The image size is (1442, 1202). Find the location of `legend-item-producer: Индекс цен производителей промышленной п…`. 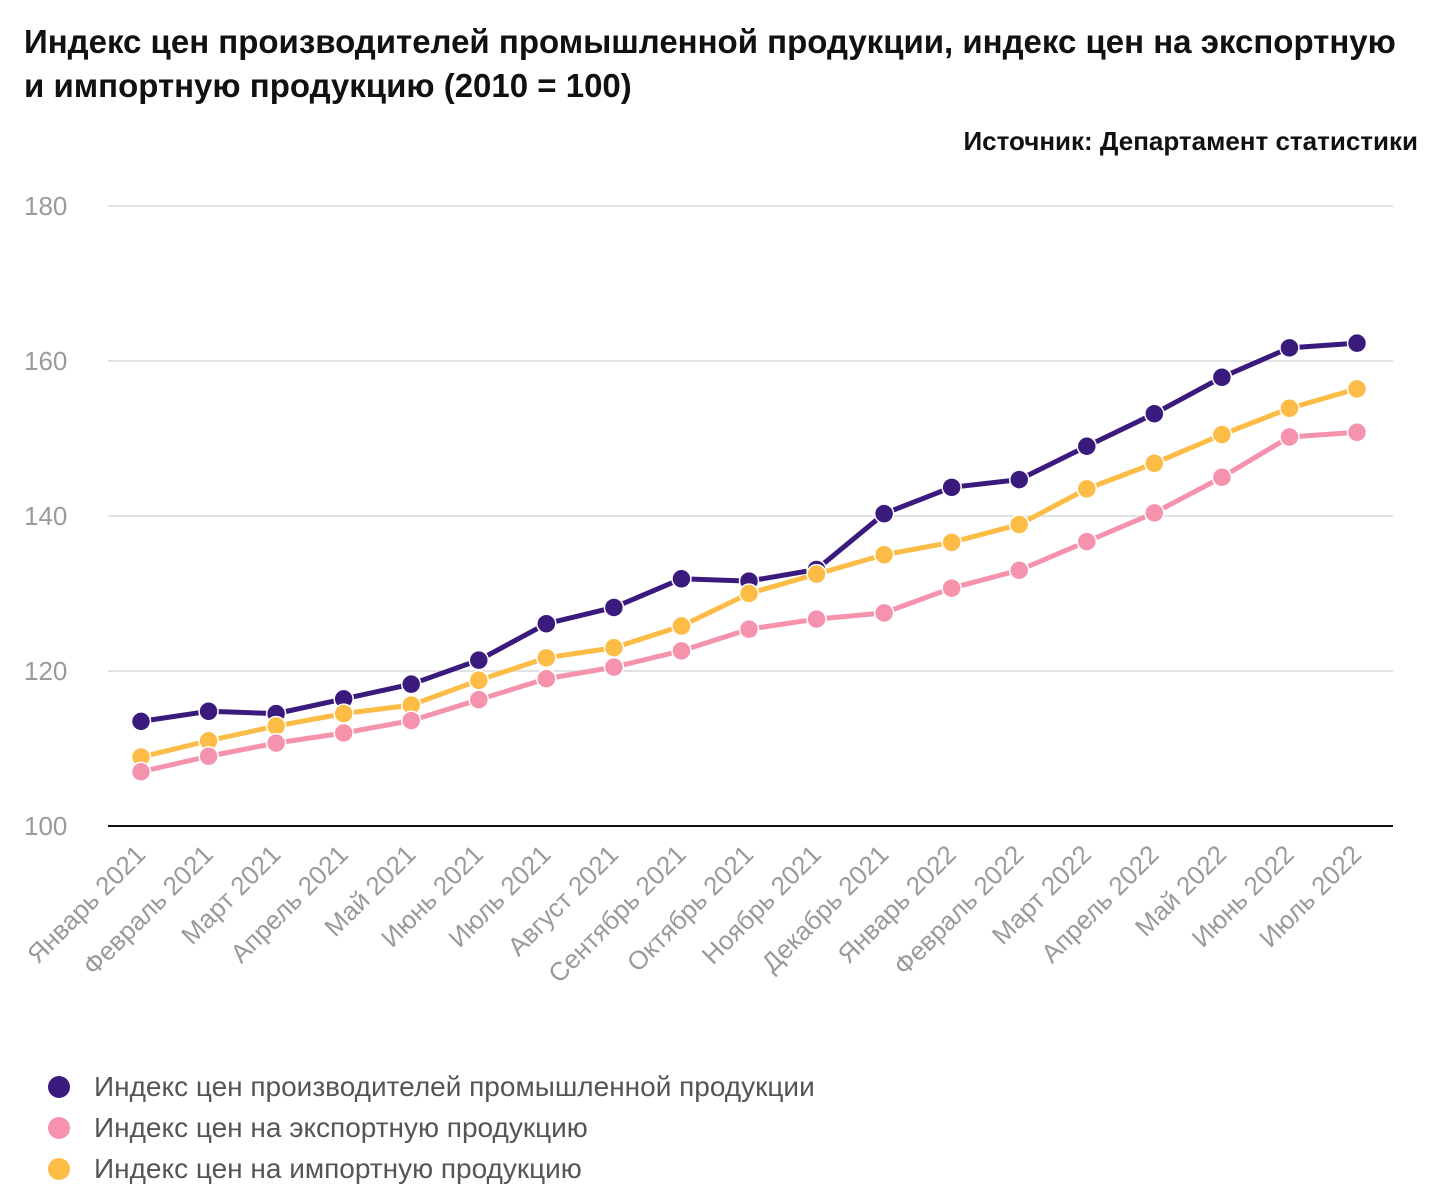

legend-item-producer: Индекс цен производителей промышленной п… is located at coordinates (431, 1086).